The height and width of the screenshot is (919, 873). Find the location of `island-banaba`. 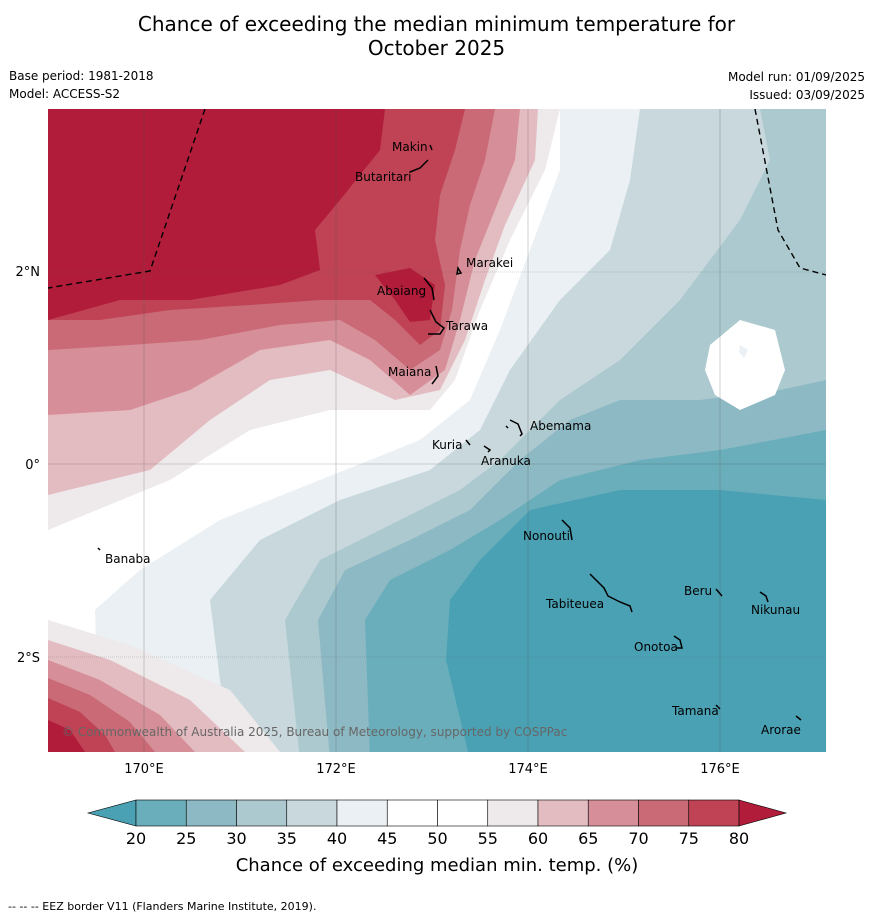

island-banaba is located at coordinates (99, 549).